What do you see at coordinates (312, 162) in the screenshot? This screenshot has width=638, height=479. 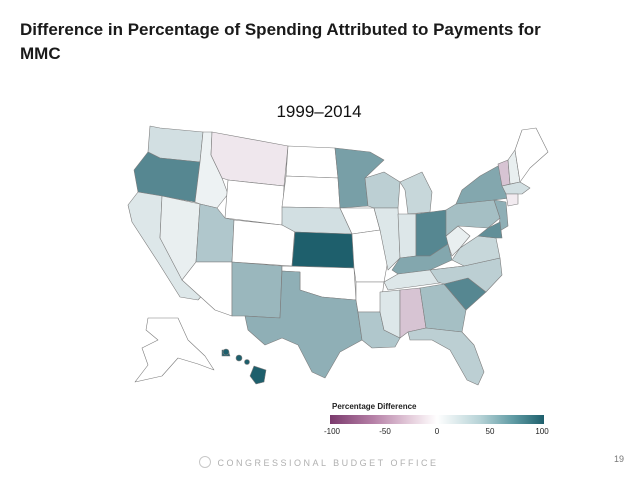 I see `state-ND` at bounding box center [312, 162].